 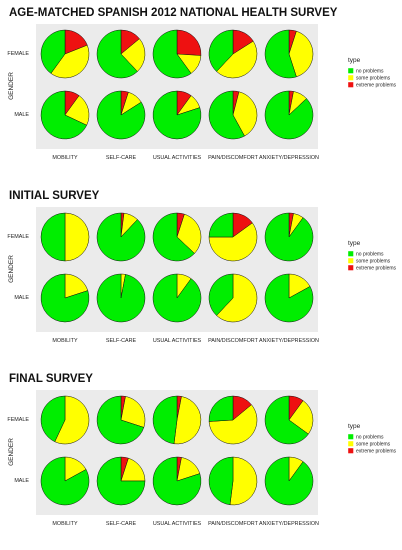 I want to click on column-label: MOBILITY, so click(x=65, y=524).